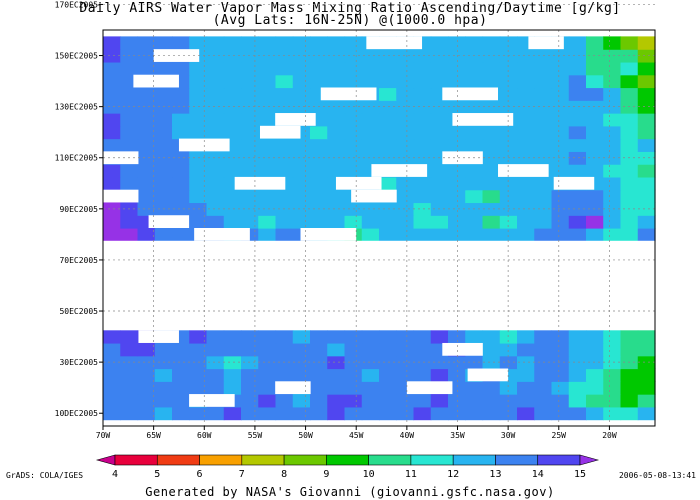 Image resolution: width=700 pixels, height=500 pixels. Describe the element at coordinates (103, 435) in the screenshot. I see `x-tick-label: 70W` at that location.